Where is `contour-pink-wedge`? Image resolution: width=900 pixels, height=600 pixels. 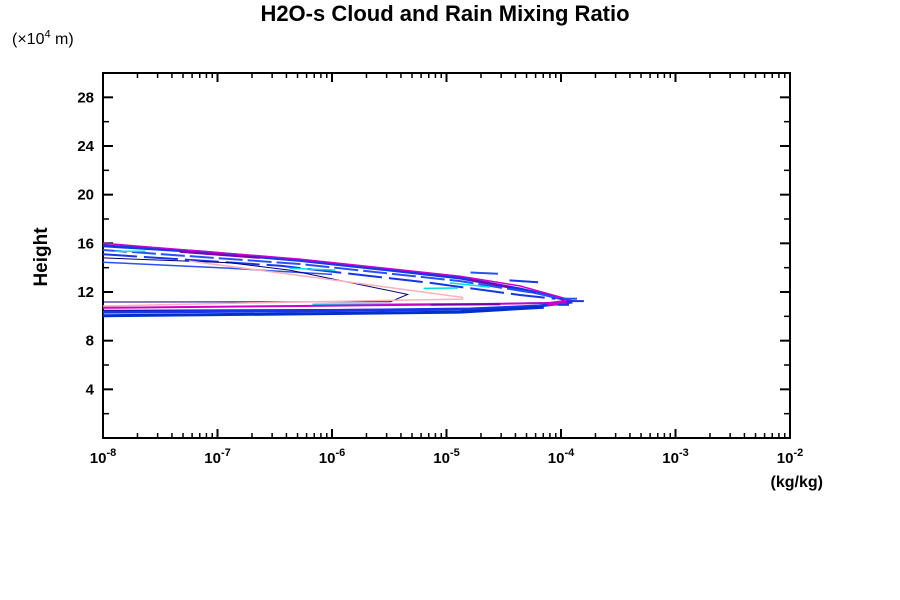 contour-pink-wedge is located at coordinates (283, 283).